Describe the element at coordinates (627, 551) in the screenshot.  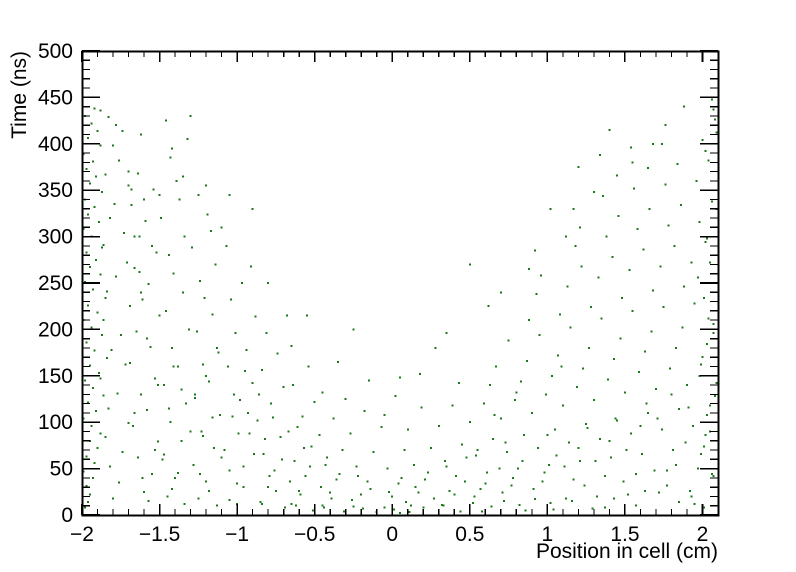
I see `x-axis-title: Position in cell (cm)` at that location.